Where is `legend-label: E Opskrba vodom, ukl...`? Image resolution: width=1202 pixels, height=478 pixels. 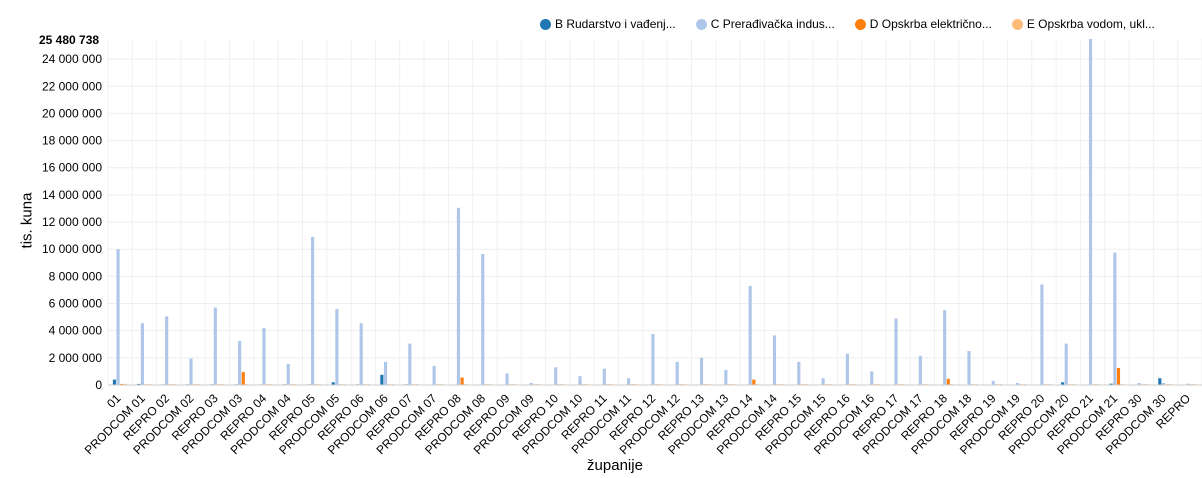 legend-label: E Opskrba vodom, ukl... is located at coordinates (1090, 24).